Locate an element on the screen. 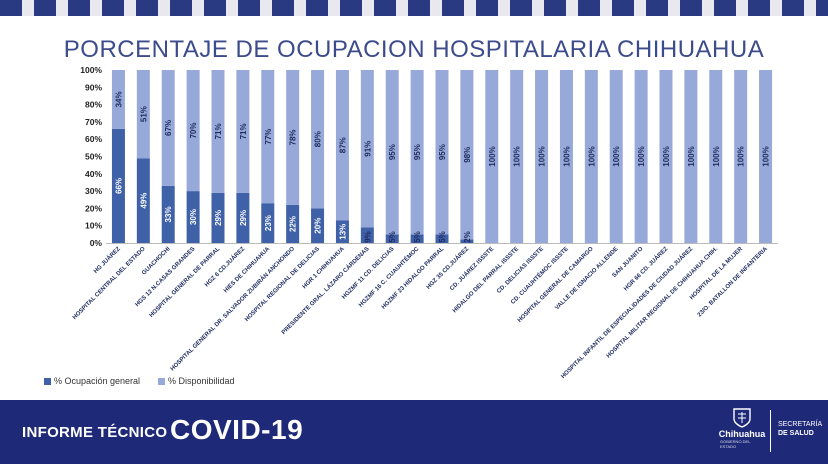 Image resolution: width=828 pixels, height=464 pixels. data-label-availability: 91% is located at coordinates (367, 149).